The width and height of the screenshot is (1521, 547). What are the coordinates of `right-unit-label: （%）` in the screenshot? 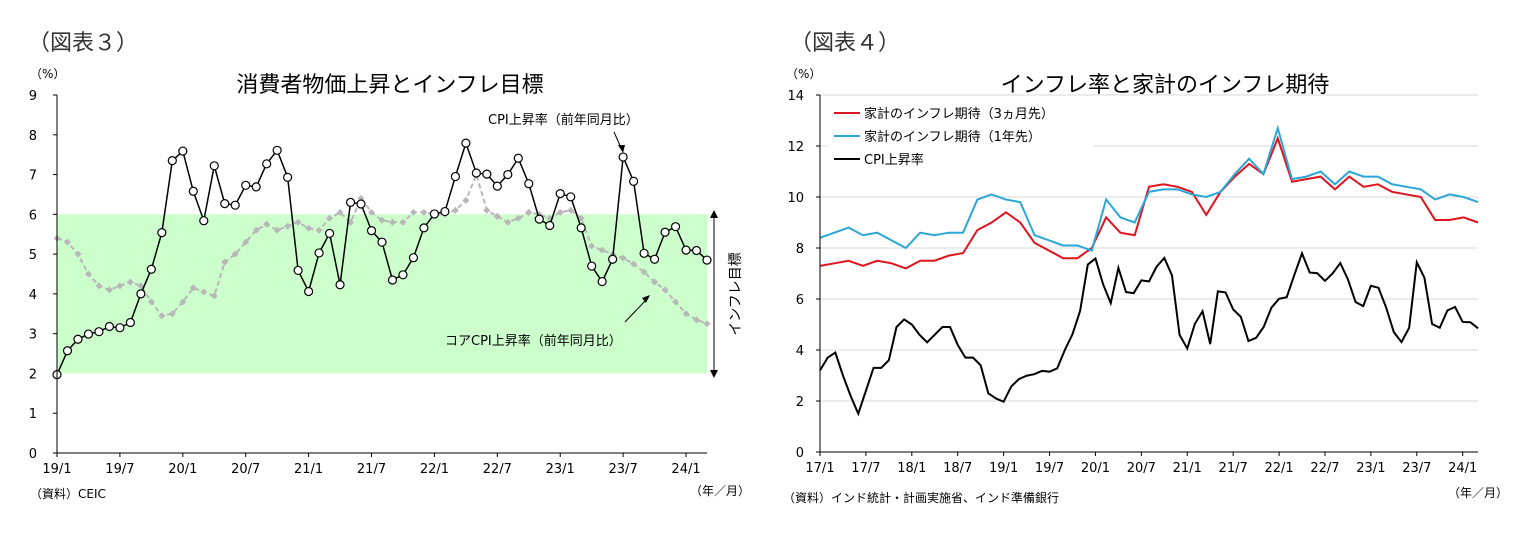 It's located at (803, 74).